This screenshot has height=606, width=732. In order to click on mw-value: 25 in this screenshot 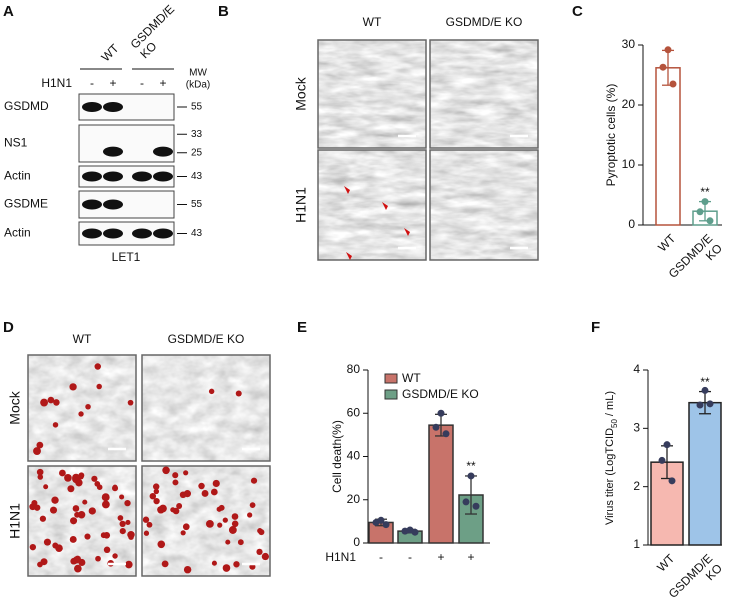, I will do `click(197, 152)`.